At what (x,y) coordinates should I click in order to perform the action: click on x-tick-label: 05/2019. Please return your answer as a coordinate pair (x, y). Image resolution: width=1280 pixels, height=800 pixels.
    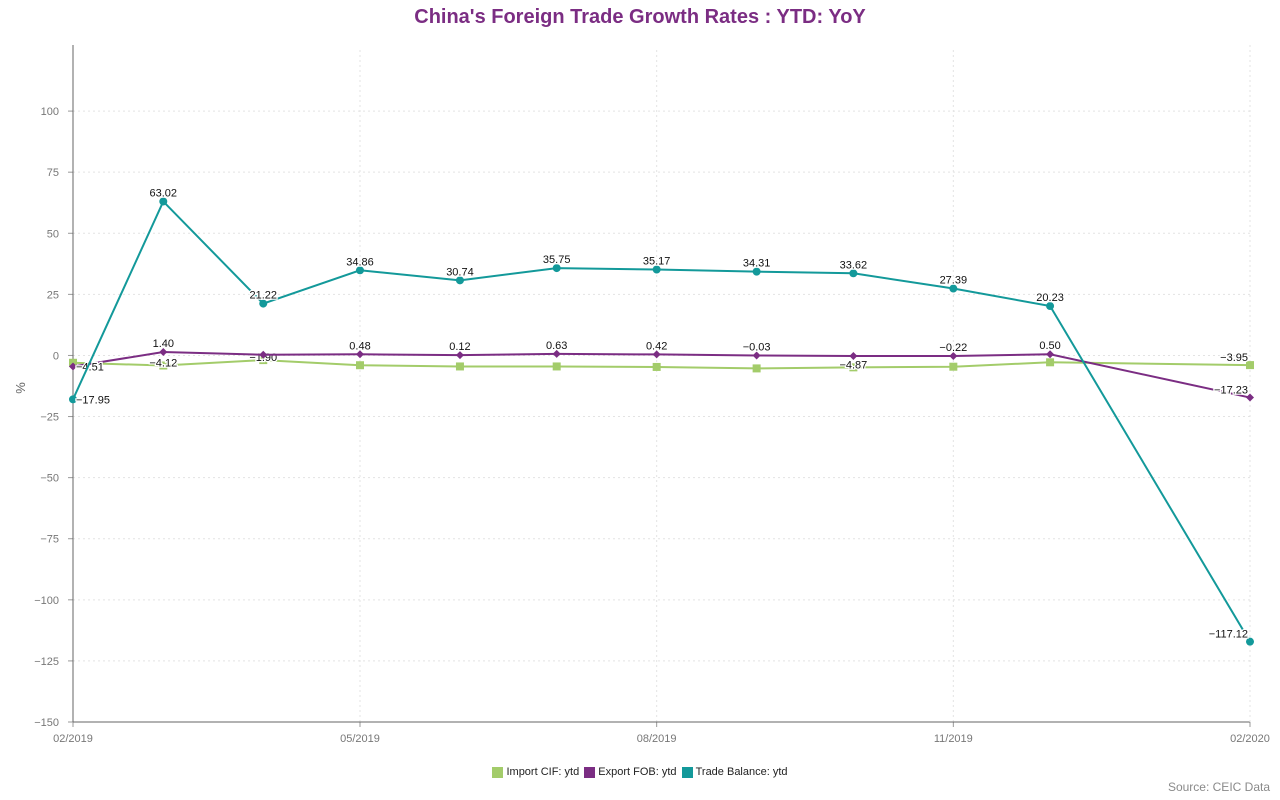
    Looking at the image, I should click on (360, 739).